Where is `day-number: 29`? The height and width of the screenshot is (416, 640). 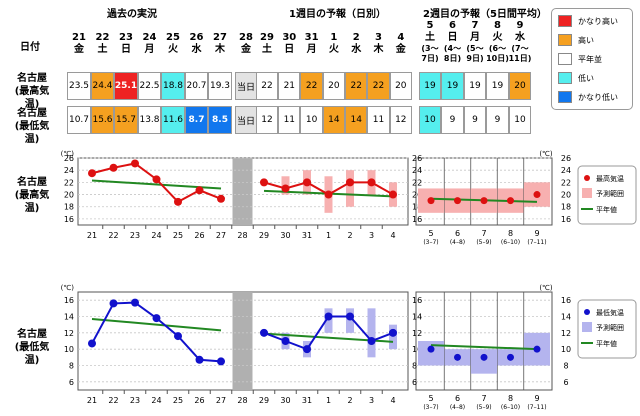 day-number: 29 is located at coordinates (267, 37).